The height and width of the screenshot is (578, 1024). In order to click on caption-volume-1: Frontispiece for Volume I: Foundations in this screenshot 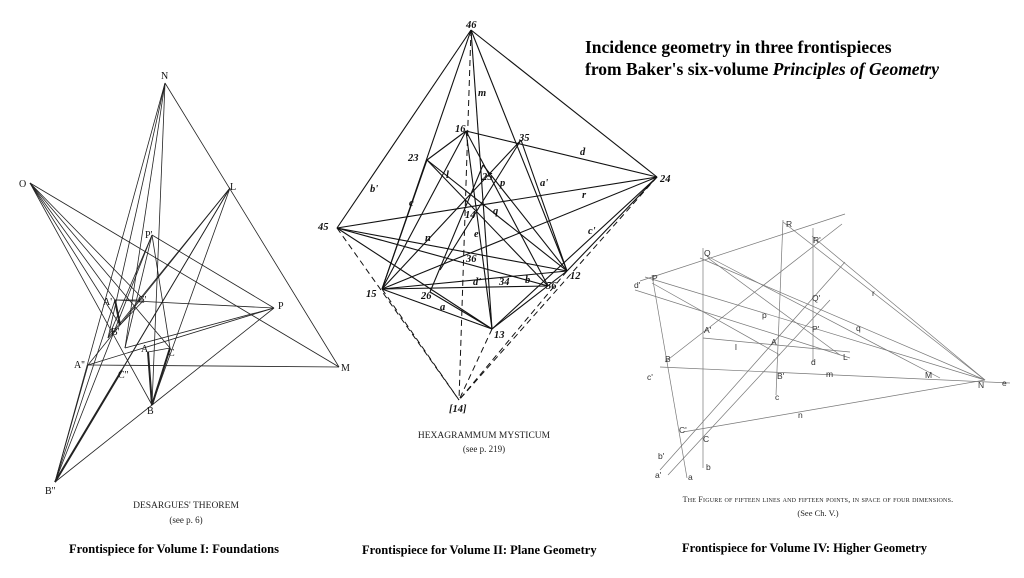, I will do `click(174, 549)`.